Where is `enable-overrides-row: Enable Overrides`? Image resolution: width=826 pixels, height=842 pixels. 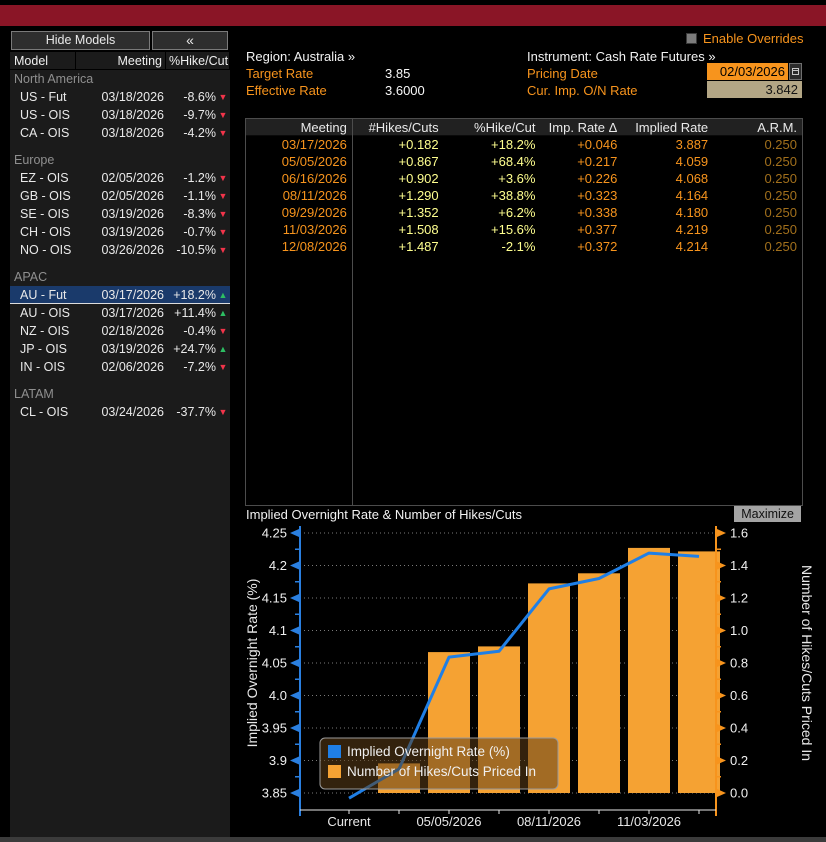
enable-overrides-row: Enable Overrides is located at coordinates (744, 38).